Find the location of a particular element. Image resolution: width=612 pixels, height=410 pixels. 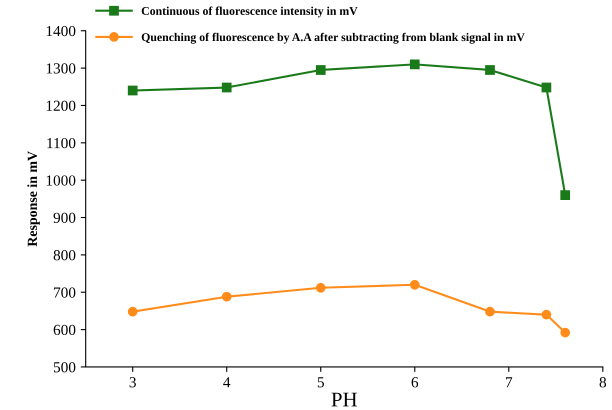

y-tick-label: 1400 is located at coordinates (61, 31).